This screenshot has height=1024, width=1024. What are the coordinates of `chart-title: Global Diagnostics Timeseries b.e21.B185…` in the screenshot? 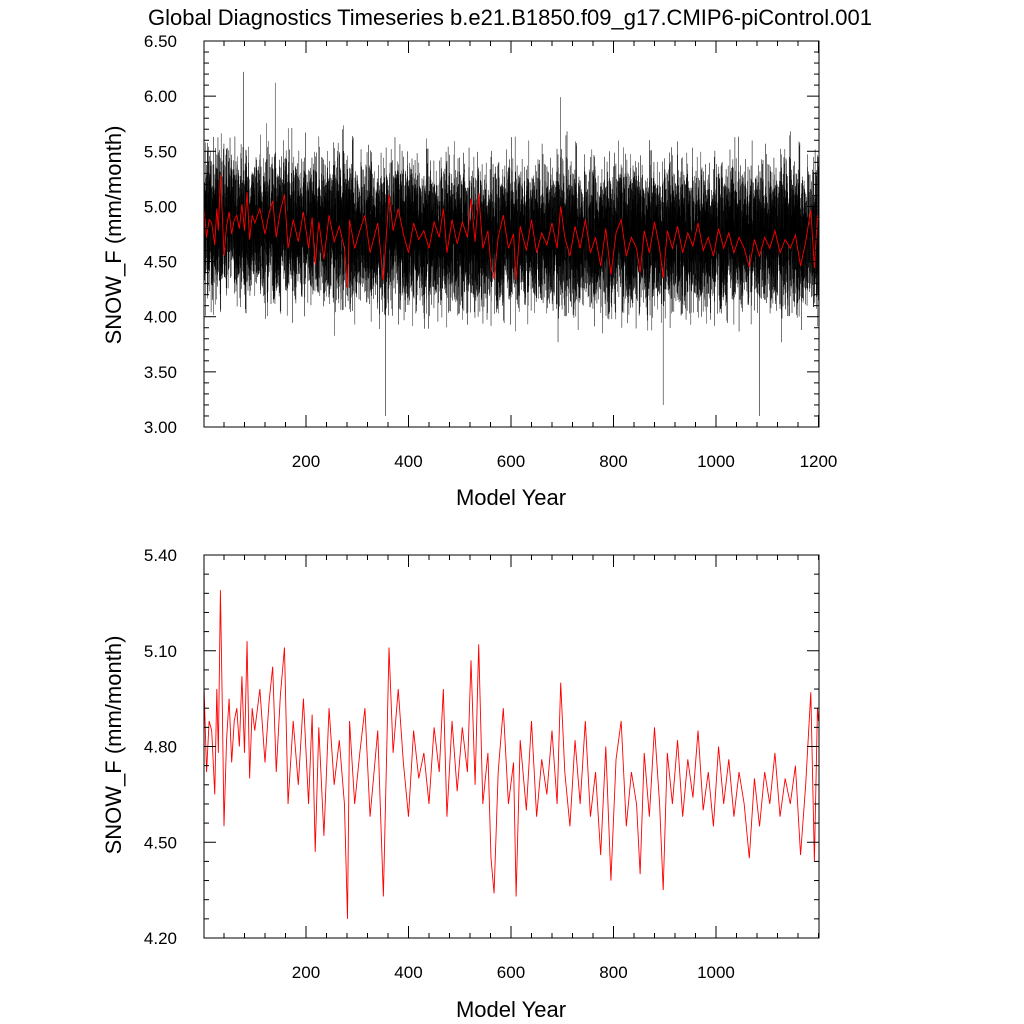 It's located at (510, 17).